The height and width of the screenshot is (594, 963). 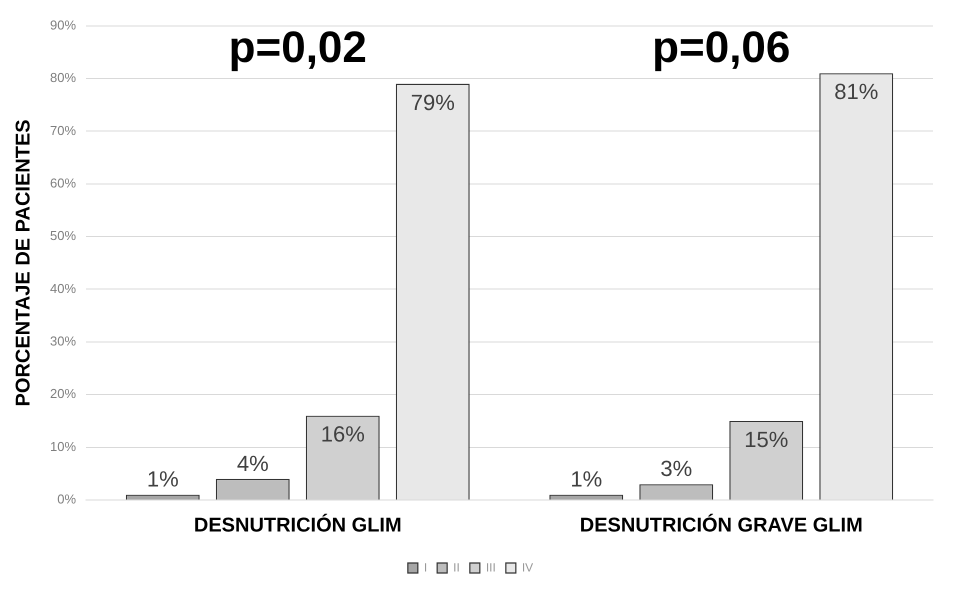 I want to click on y-tick-label: 30%, so click(x=63, y=341).